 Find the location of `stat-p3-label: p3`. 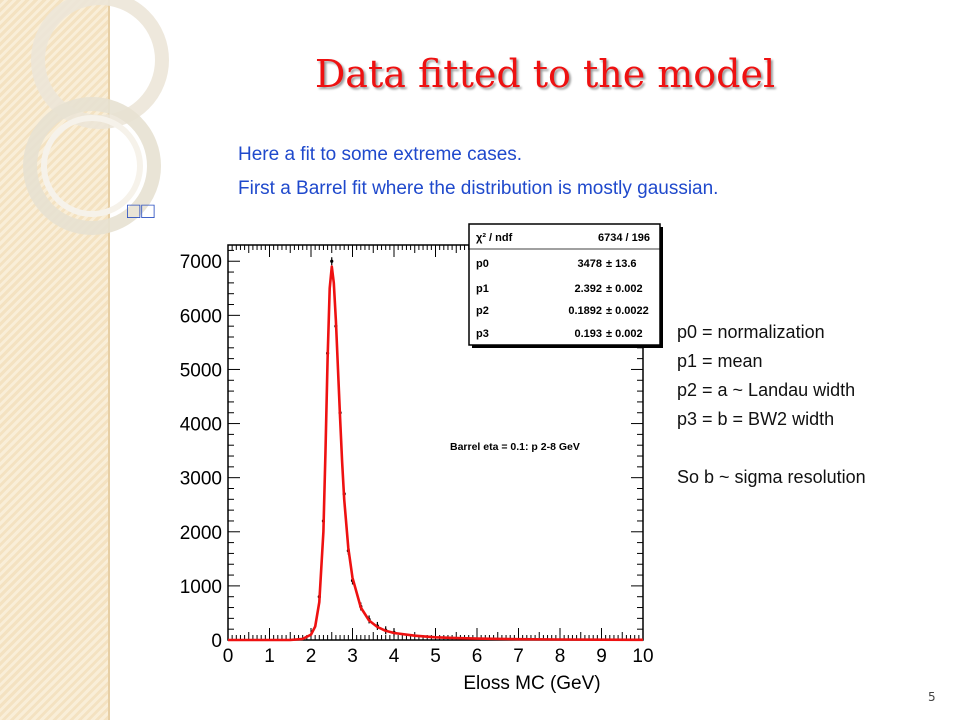

stat-p3-label: p3 is located at coordinates (482, 334).